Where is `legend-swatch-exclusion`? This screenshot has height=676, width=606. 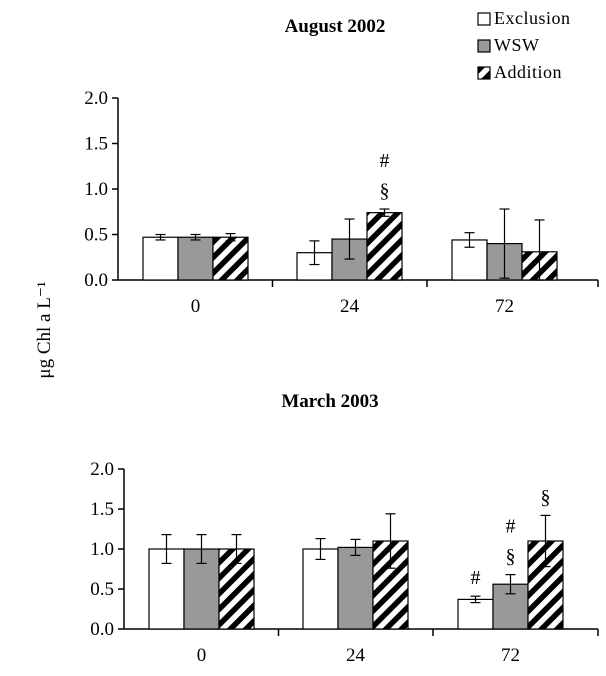 legend-swatch-exclusion is located at coordinates (484, 19).